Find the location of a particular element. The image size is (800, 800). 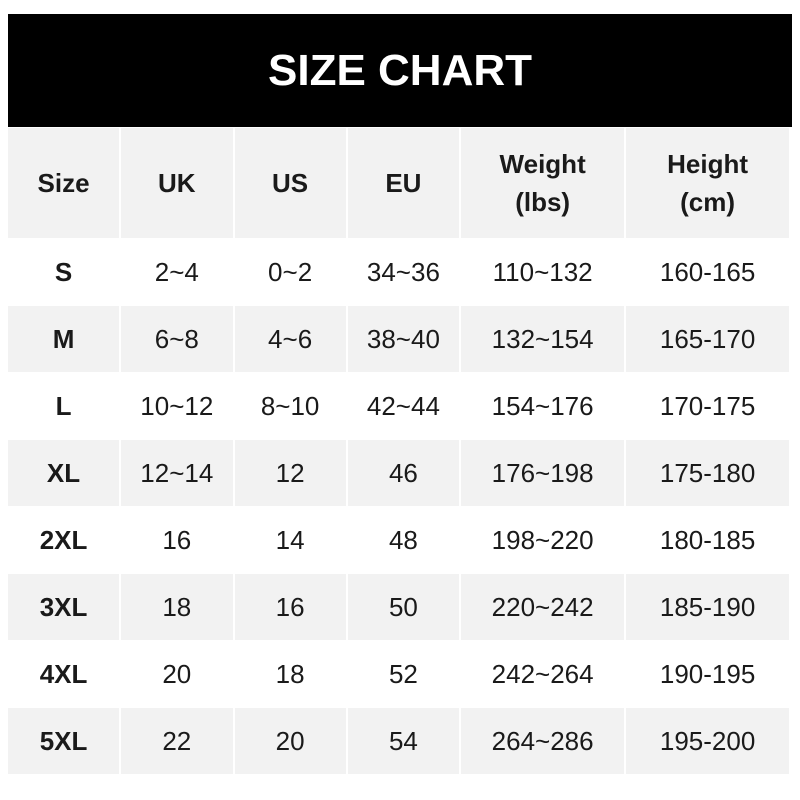

column-header-text: Size is located at coordinates (63, 183).